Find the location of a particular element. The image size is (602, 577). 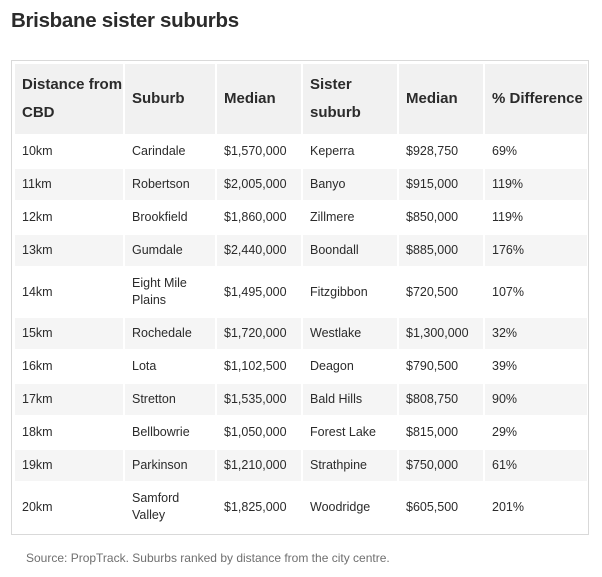

suburb-cell: Samford Valley is located at coordinates (170, 507).